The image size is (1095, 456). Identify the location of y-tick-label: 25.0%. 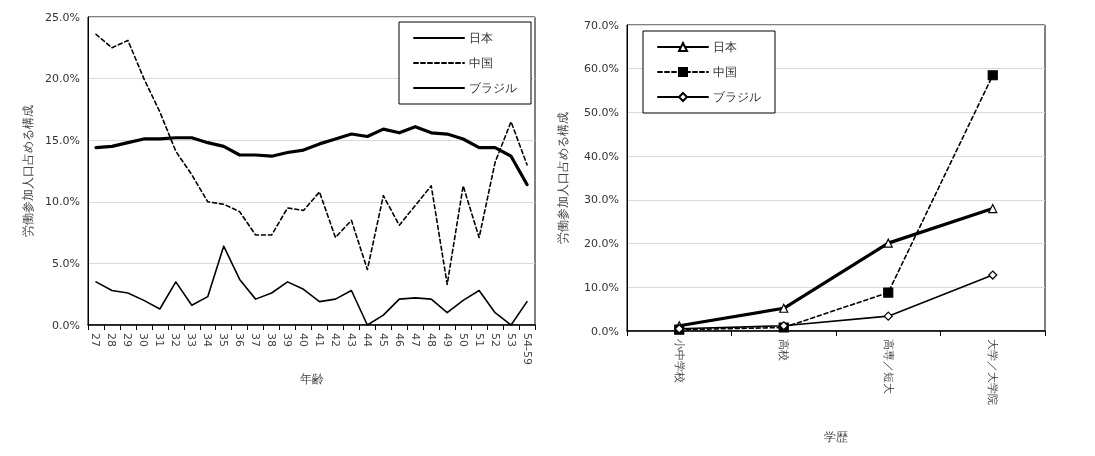
(62, 17).